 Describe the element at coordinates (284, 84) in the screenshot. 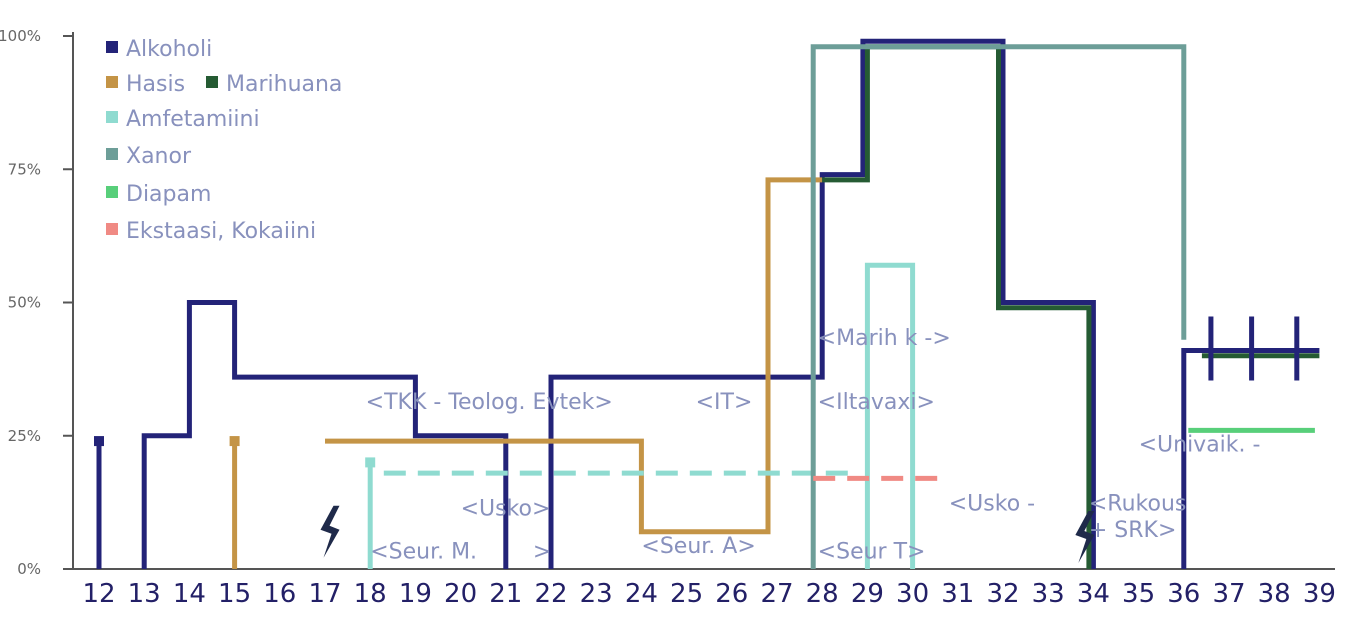

I see `legend-label: Marihuana` at that location.